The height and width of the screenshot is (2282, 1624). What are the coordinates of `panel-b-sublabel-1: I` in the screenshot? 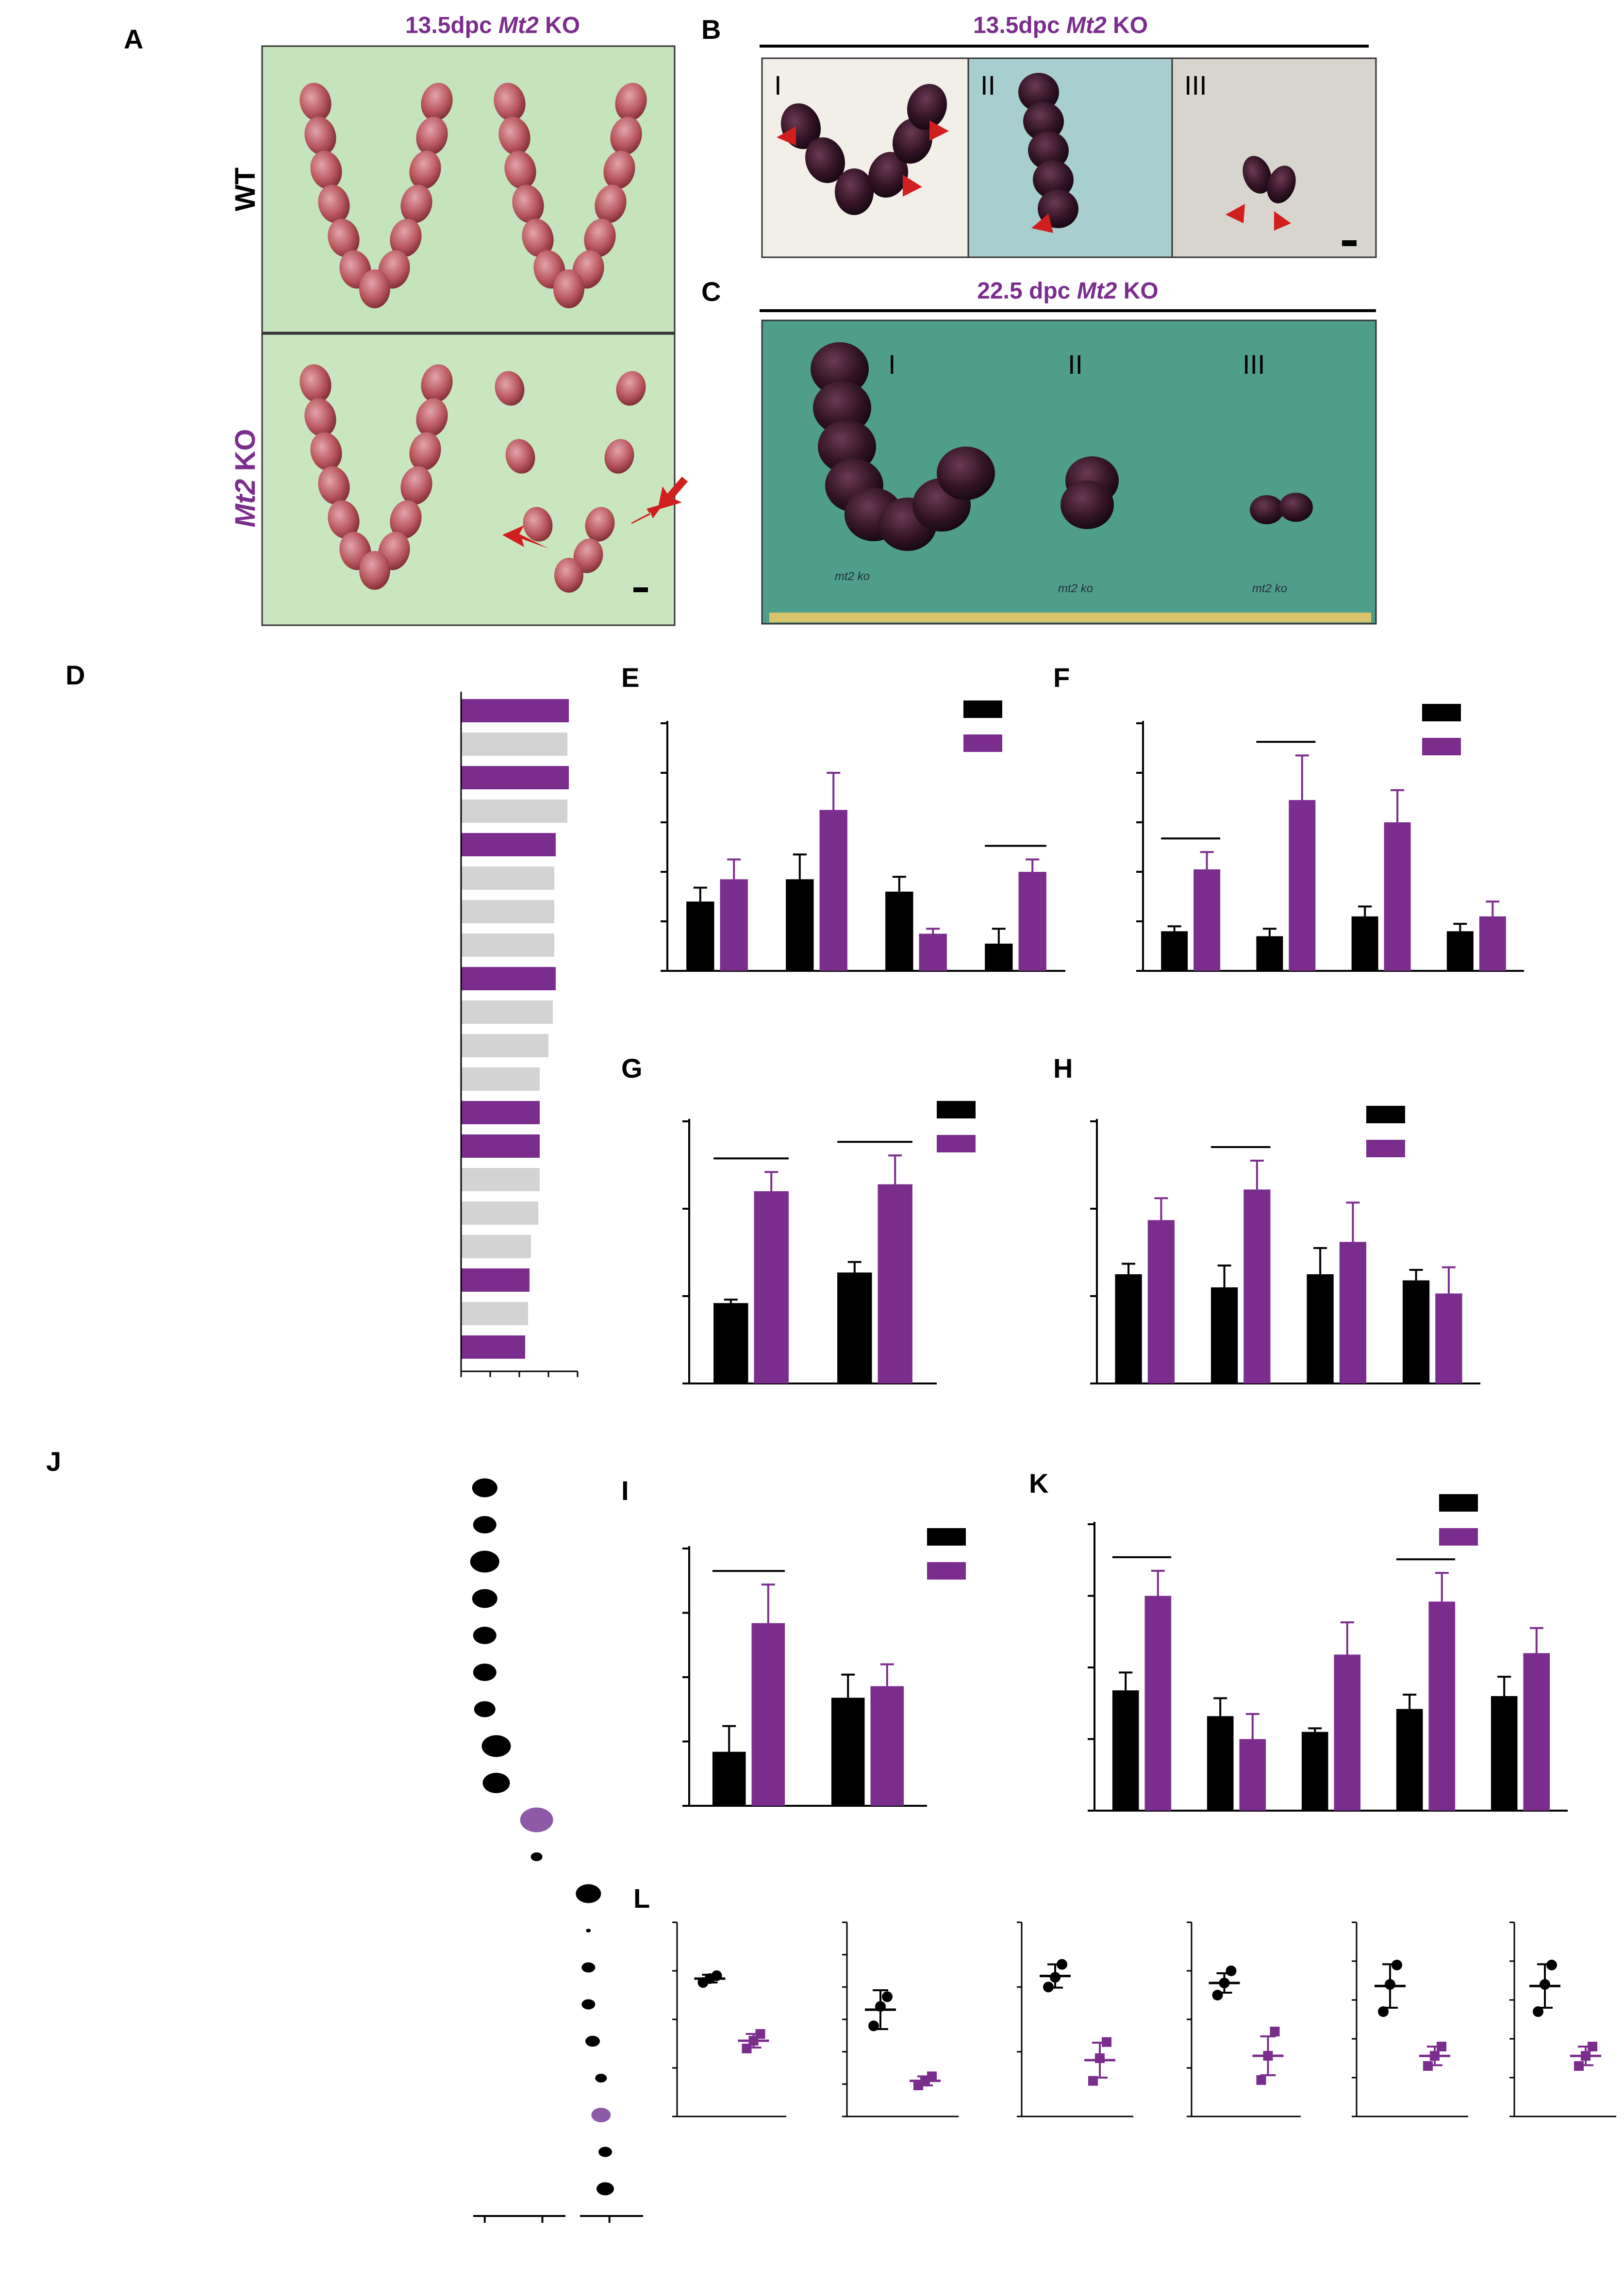 It's located at (778, 85).